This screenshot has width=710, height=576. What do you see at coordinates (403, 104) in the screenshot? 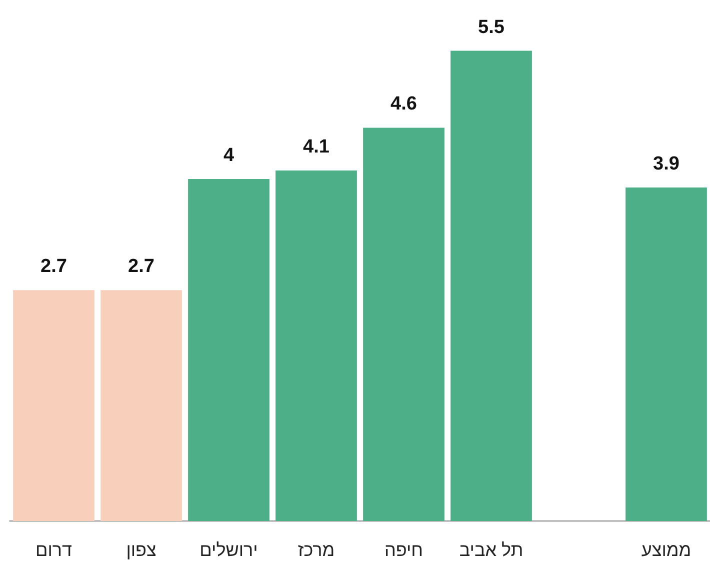
I see `data-label: 4.6` at bounding box center [403, 104].